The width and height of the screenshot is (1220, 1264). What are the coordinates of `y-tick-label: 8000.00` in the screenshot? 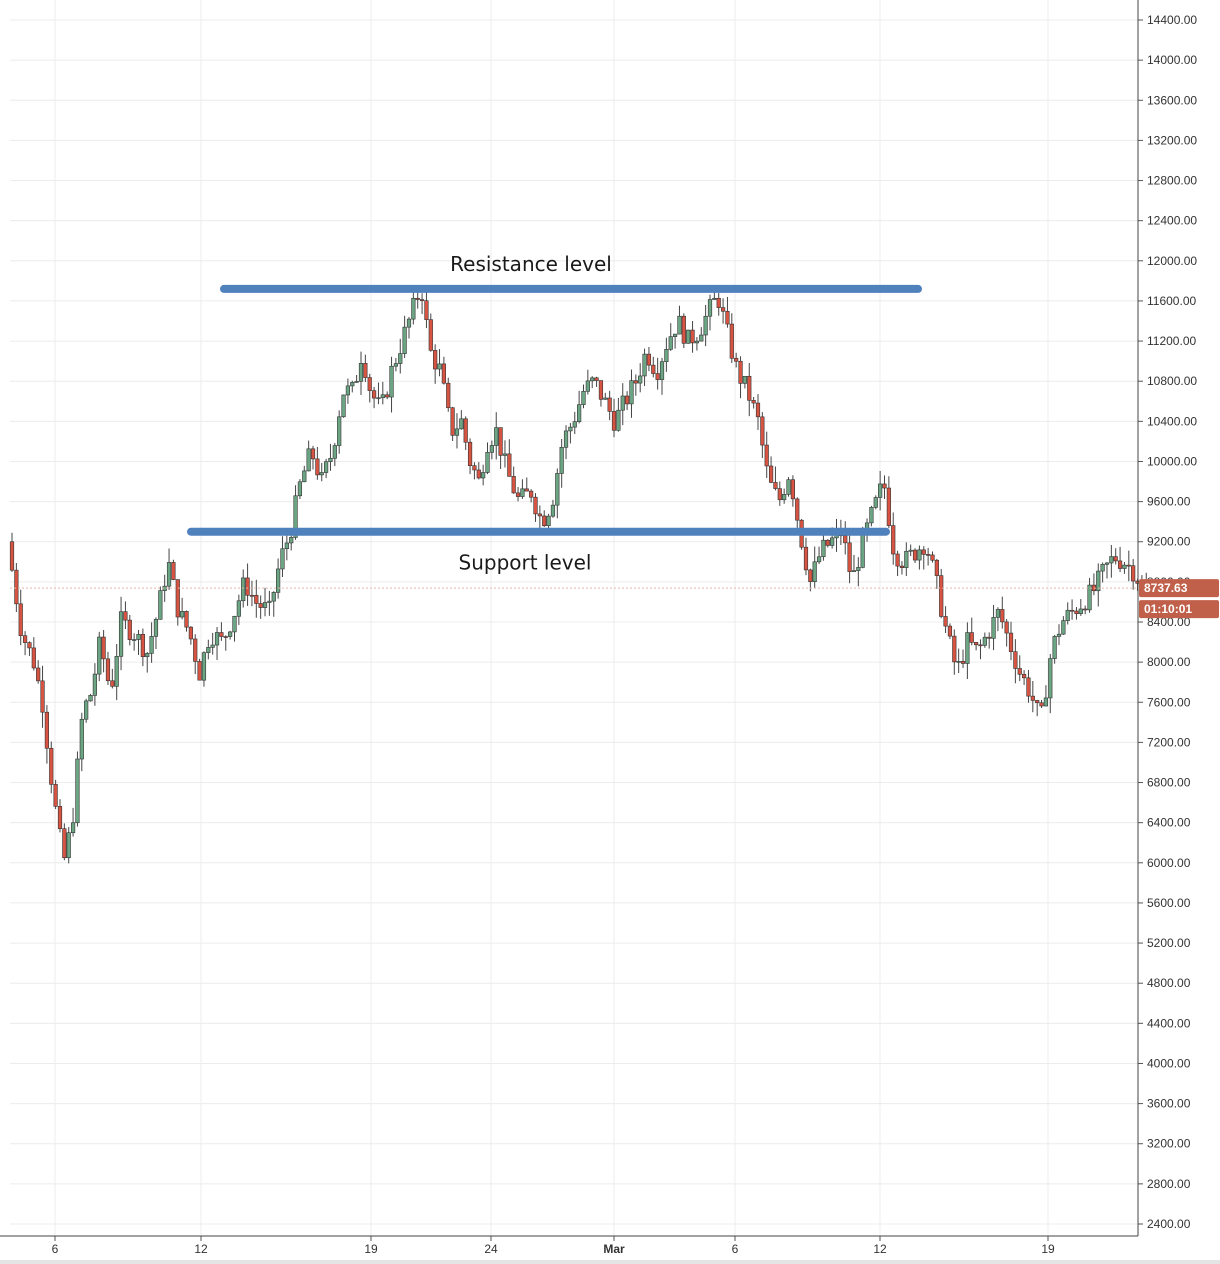 It's located at (1169, 662).